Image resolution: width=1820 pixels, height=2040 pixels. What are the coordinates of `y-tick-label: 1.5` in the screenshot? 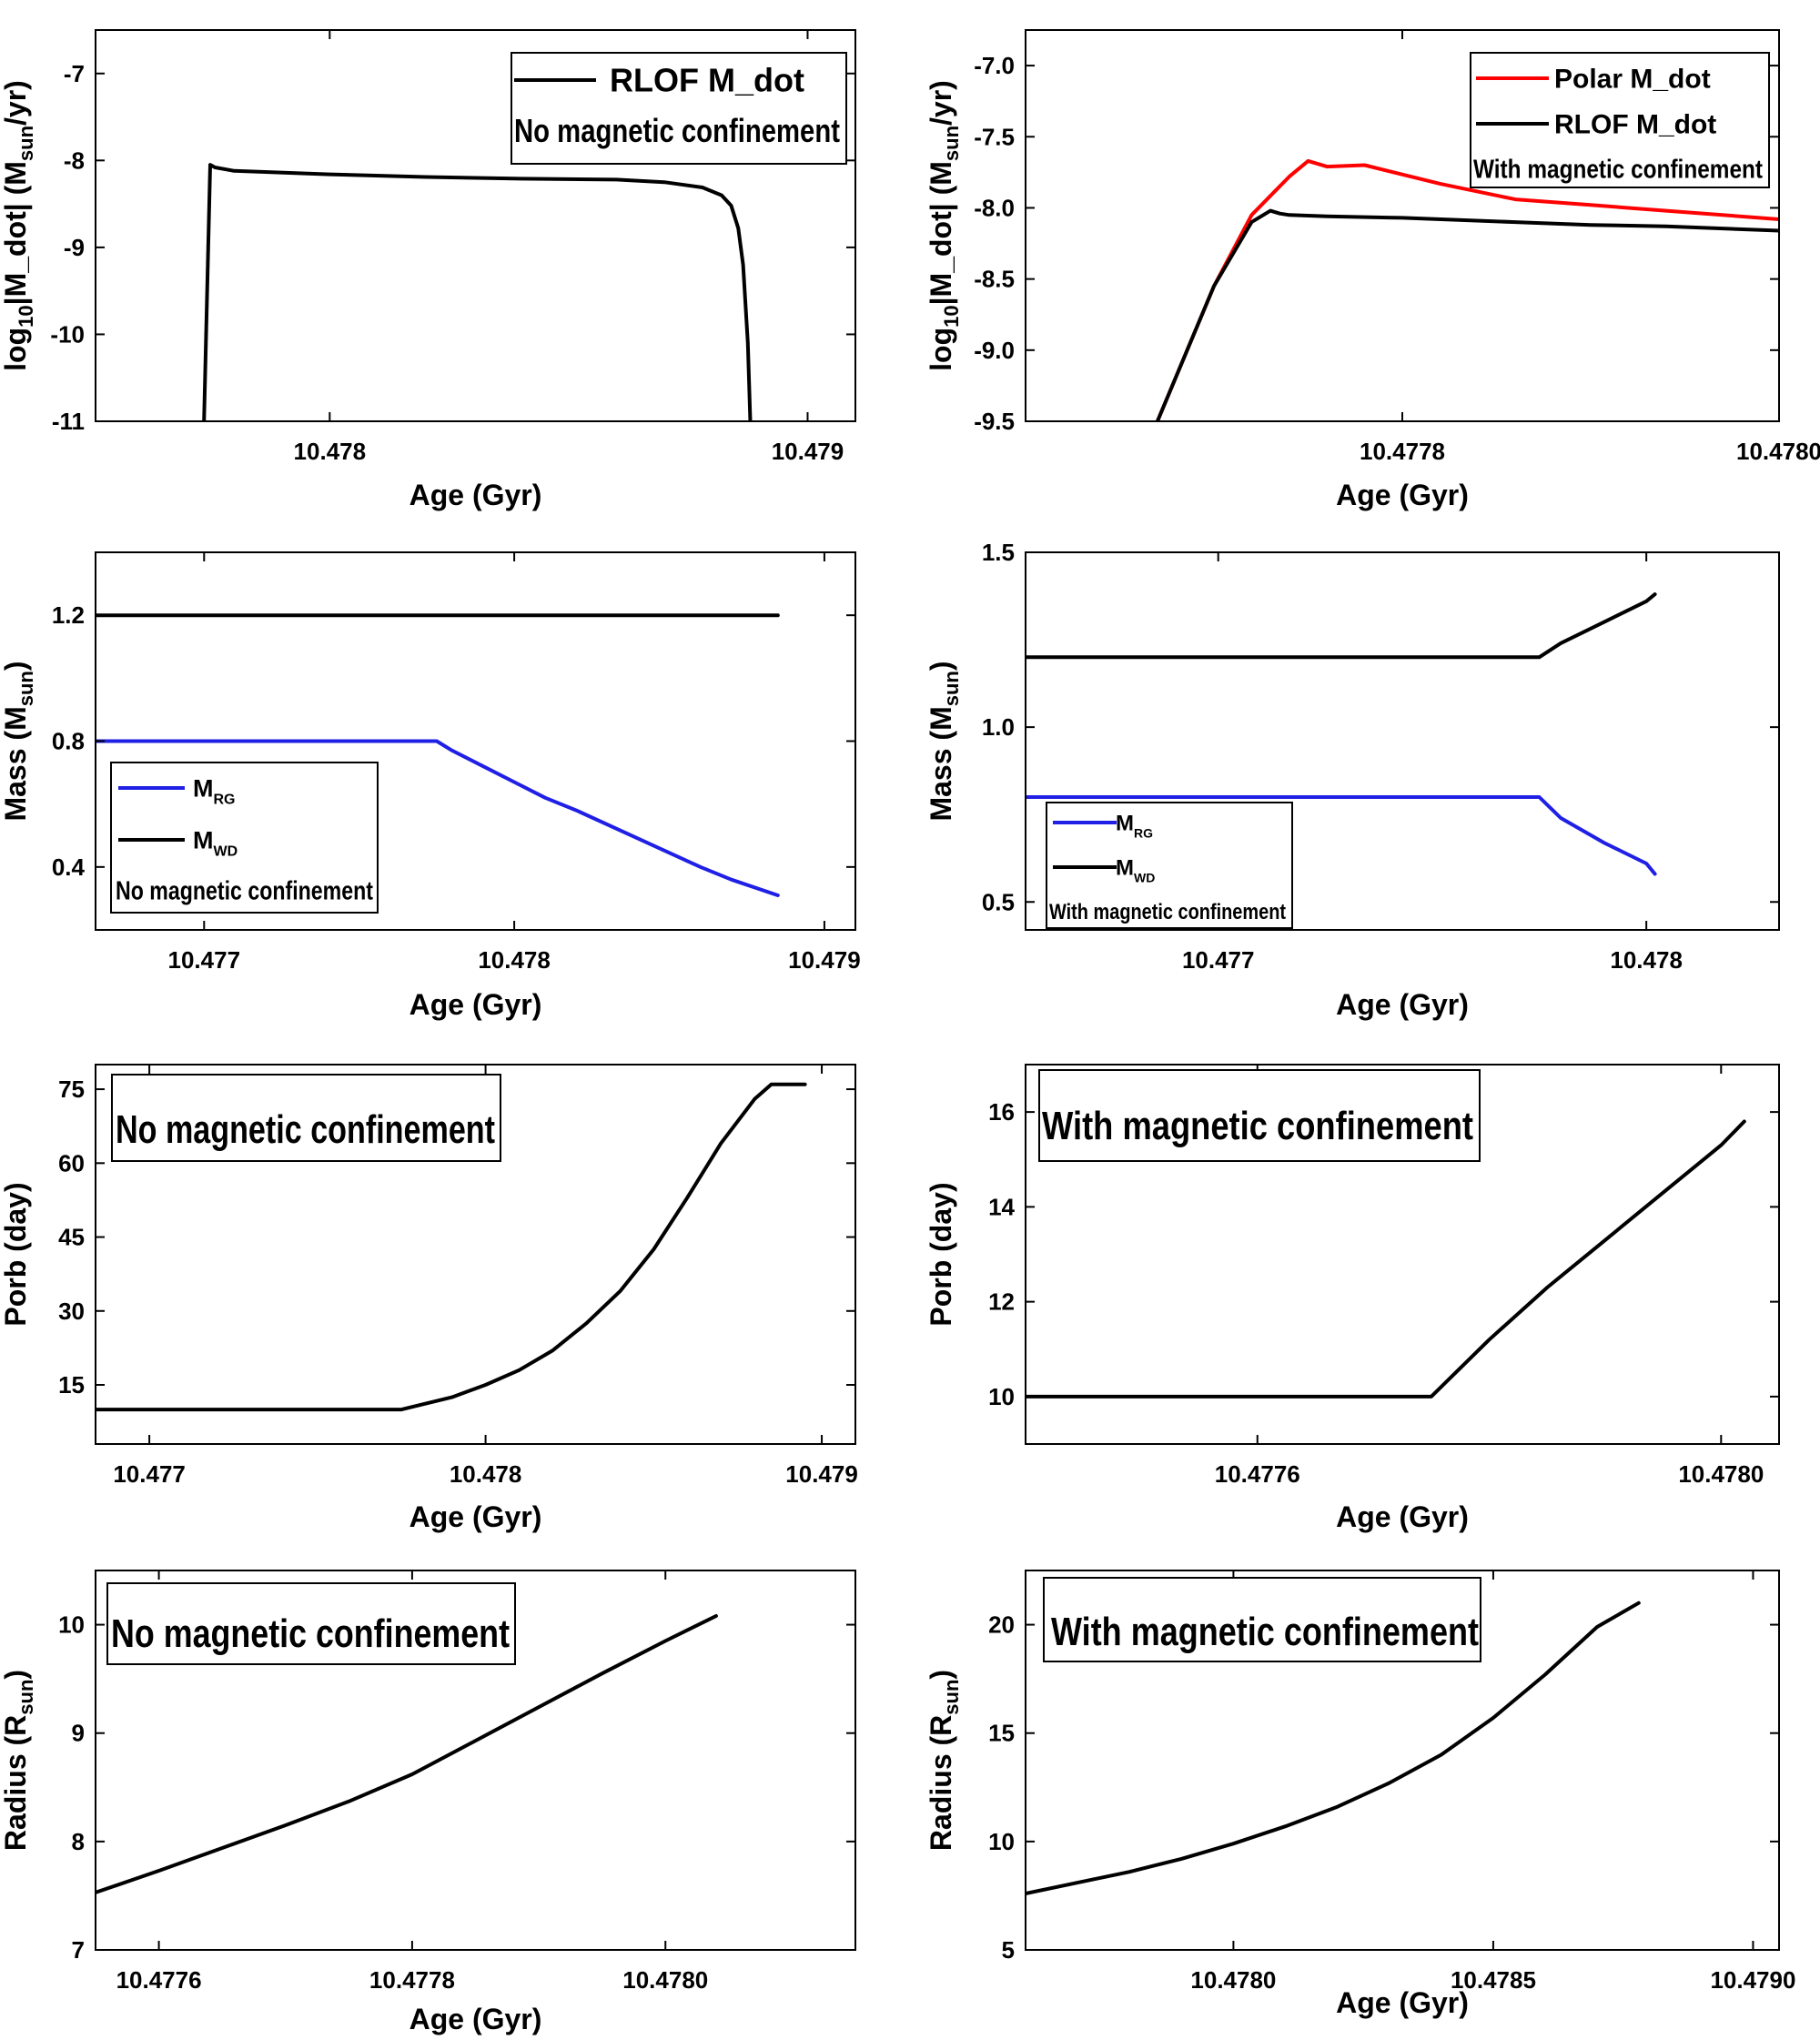 It's located at (999, 552).